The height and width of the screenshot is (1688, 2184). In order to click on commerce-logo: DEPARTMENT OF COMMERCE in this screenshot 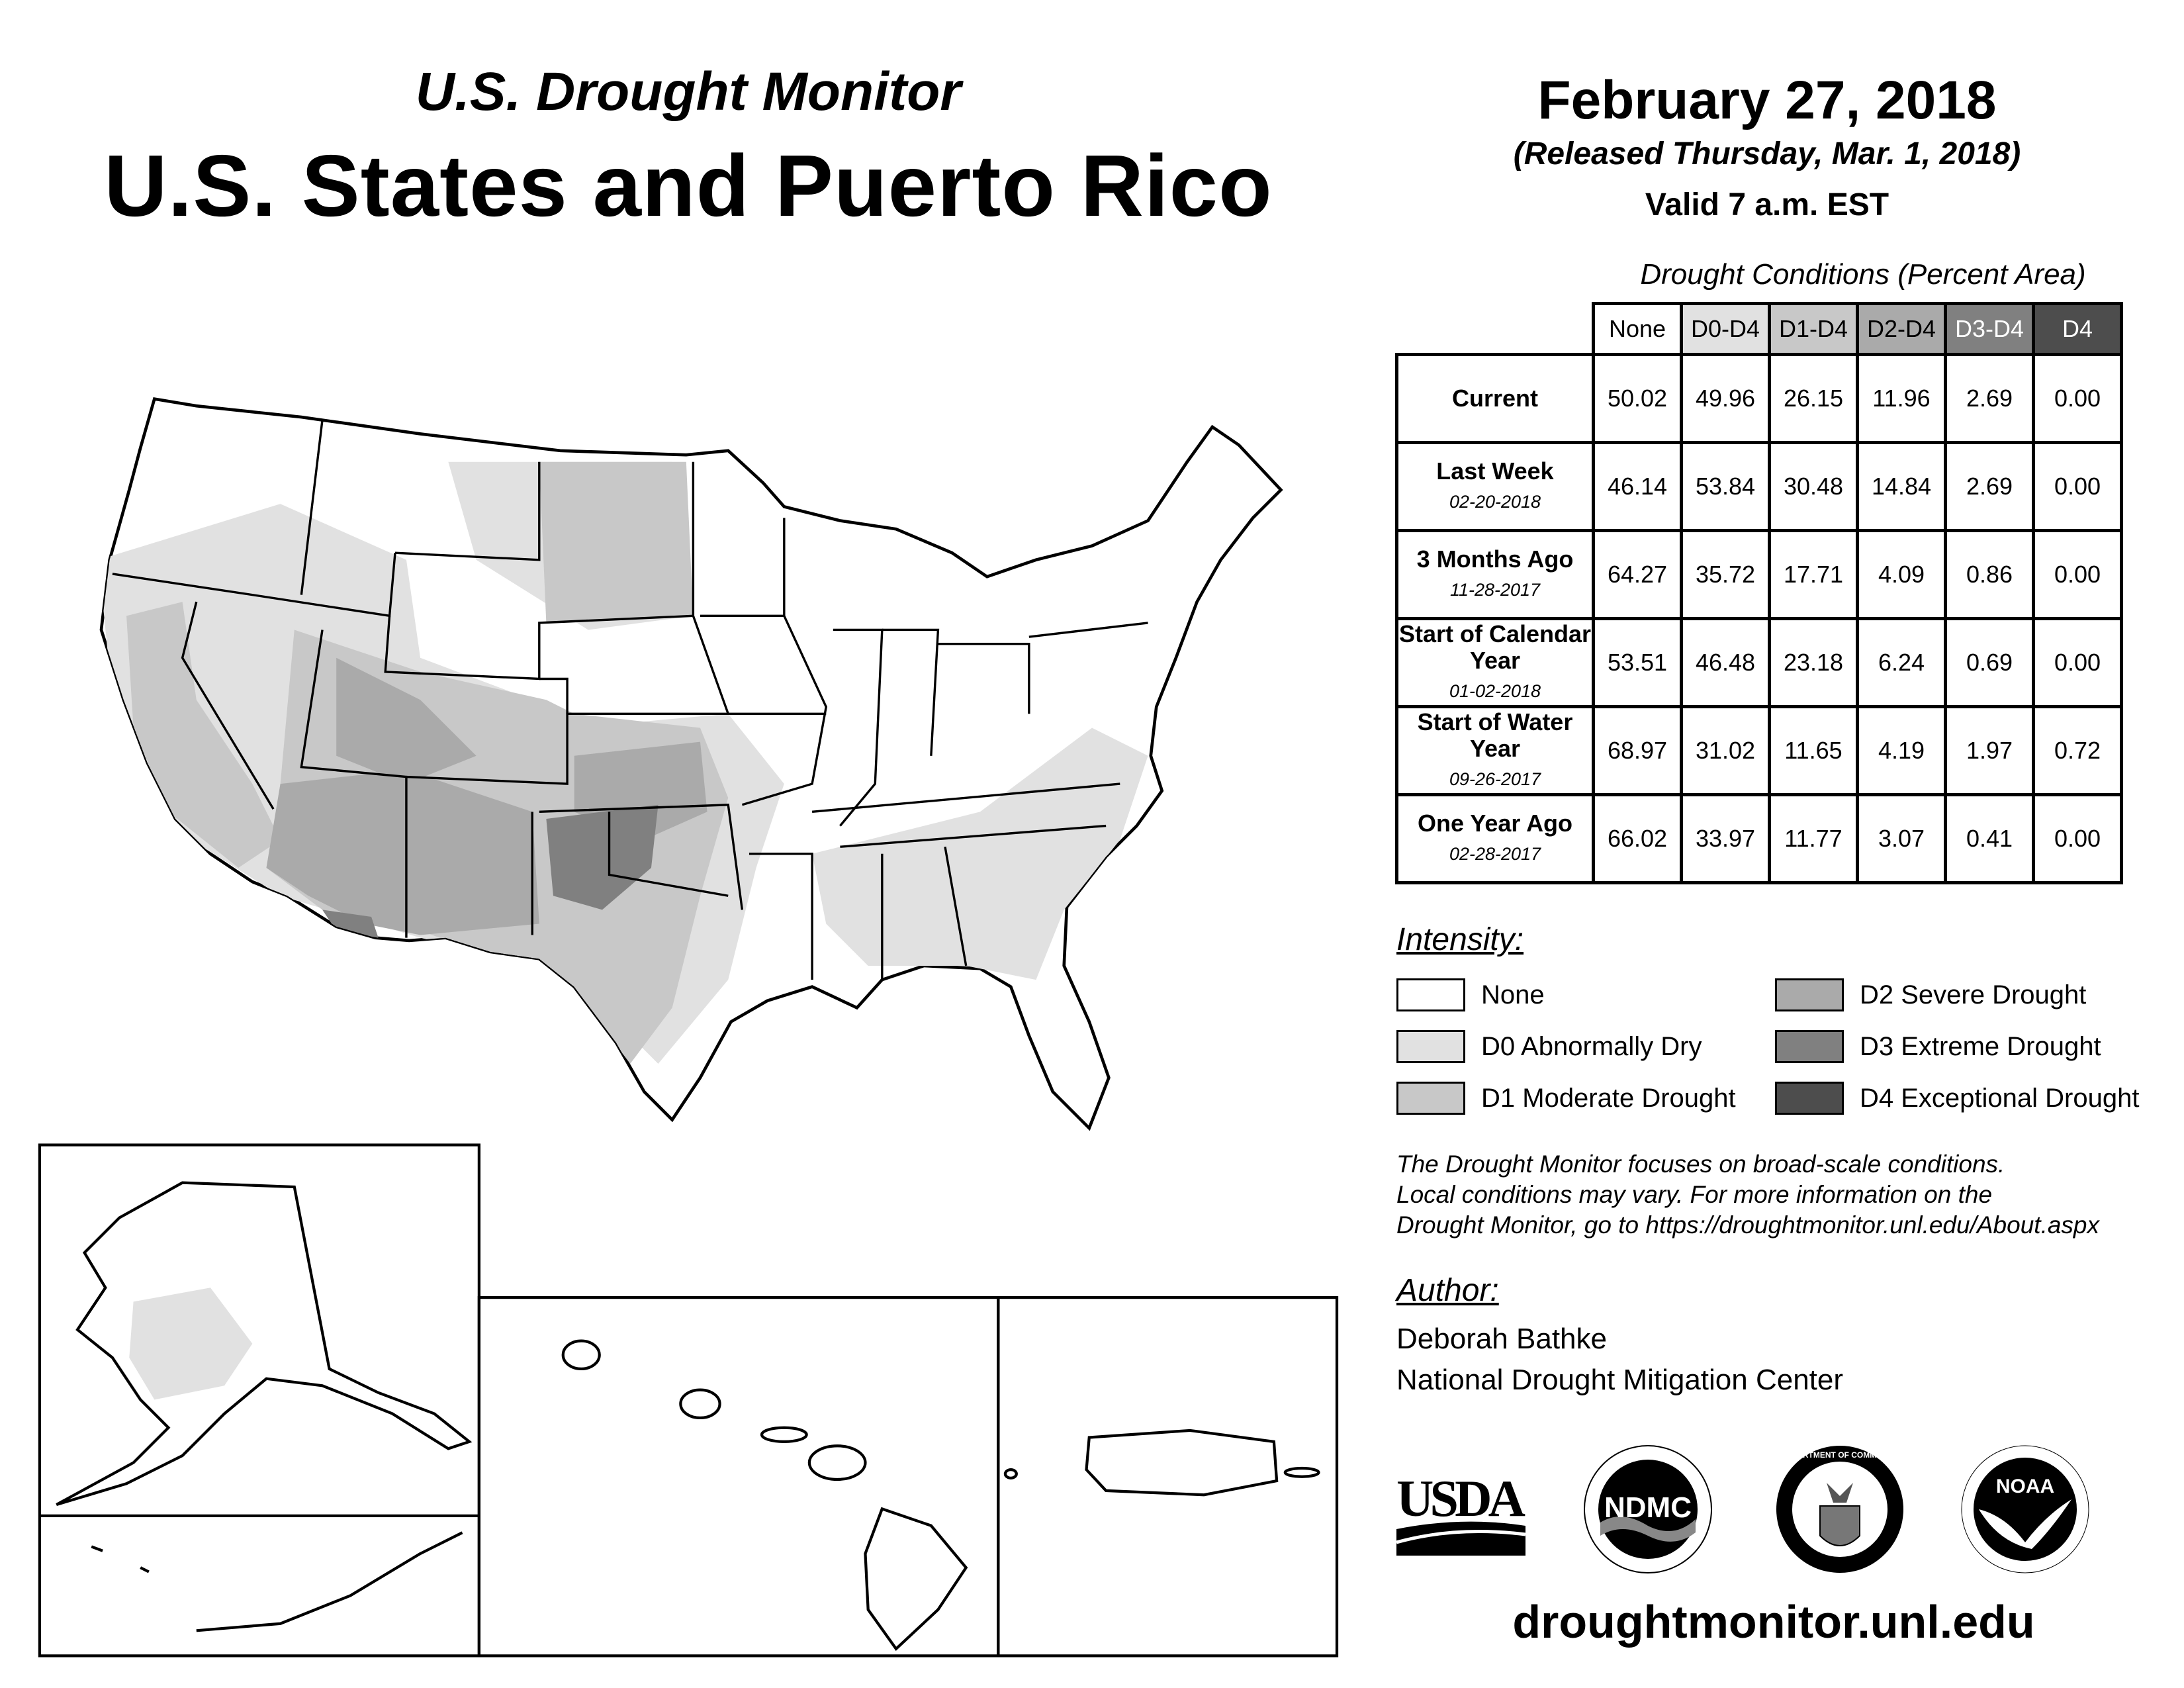, I will do `click(1840, 1509)`.